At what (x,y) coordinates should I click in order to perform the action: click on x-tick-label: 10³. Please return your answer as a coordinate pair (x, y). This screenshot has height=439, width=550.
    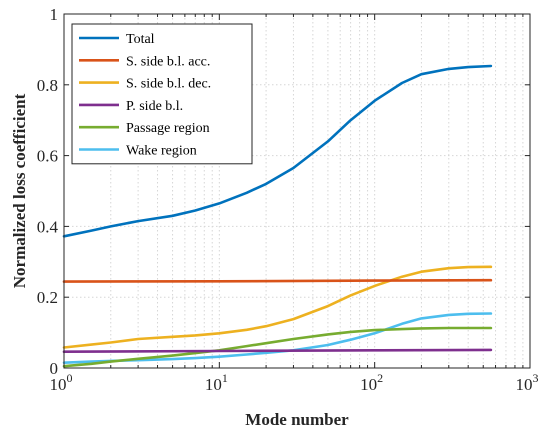
    Looking at the image, I should click on (527, 382).